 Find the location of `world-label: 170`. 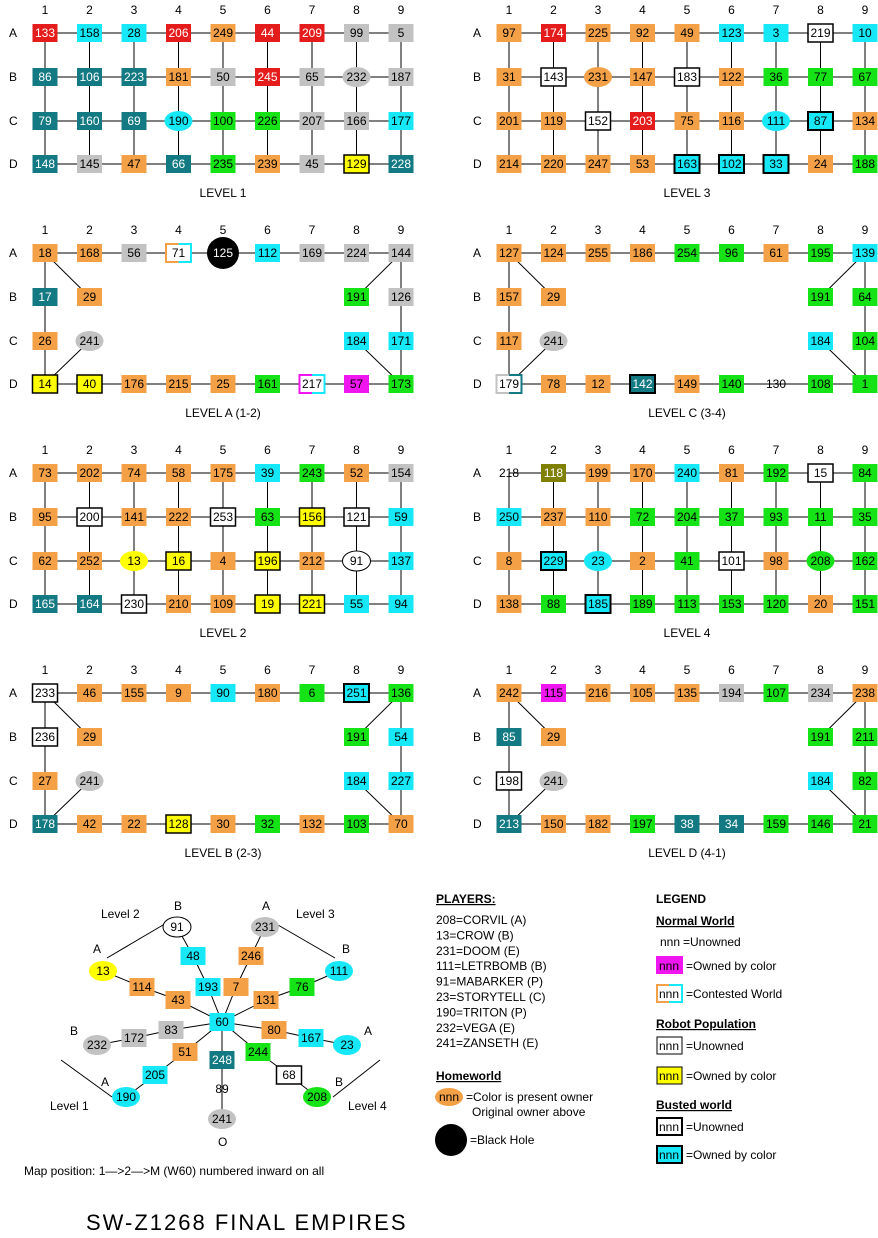

world-label: 170 is located at coordinates (642, 473).